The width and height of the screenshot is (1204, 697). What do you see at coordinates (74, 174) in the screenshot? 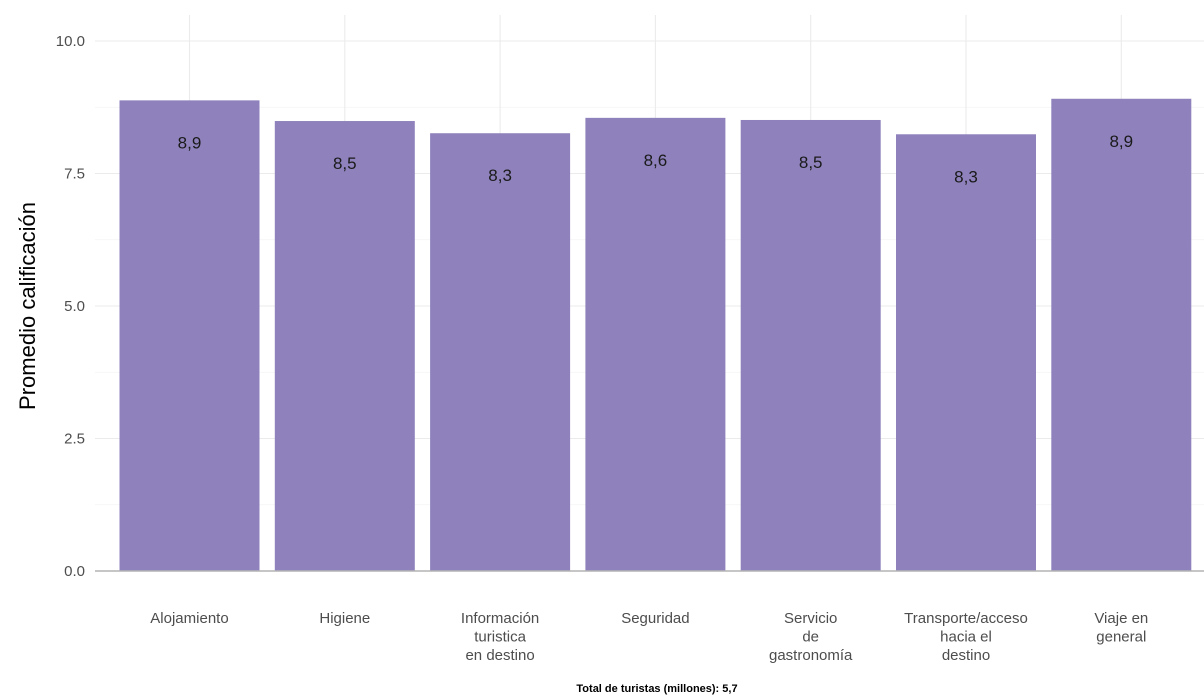
I see `y-tick-label: 7.5` at bounding box center [74, 174].